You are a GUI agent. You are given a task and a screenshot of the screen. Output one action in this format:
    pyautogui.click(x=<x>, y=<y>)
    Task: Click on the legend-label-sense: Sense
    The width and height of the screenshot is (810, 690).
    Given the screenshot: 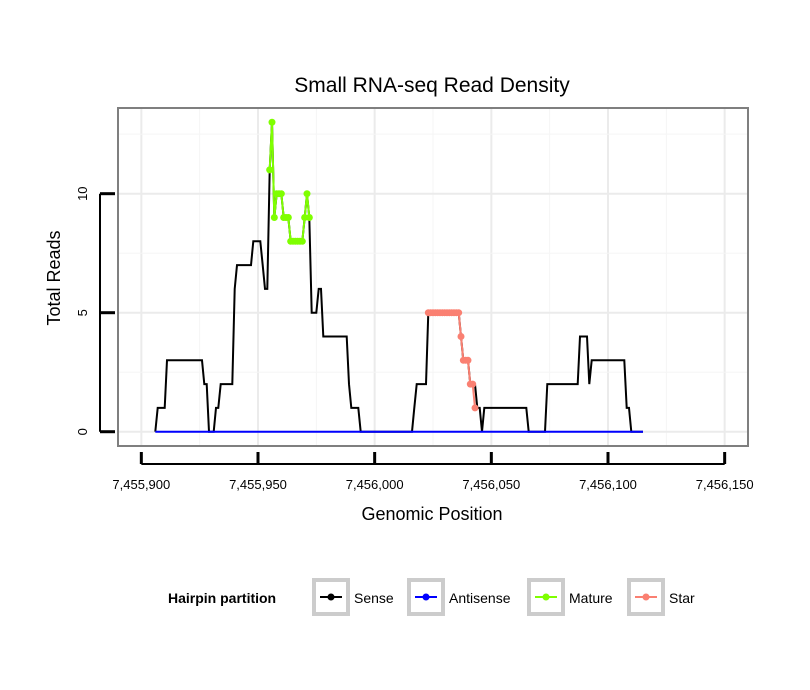 What is the action you would take?
    pyautogui.click(x=374, y=598)
    